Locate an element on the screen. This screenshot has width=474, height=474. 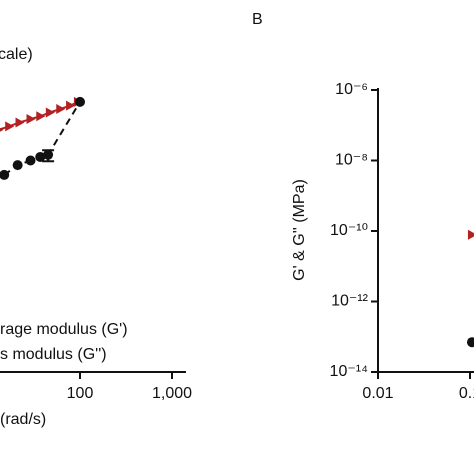
y-axis-label: G' & G'' (MPa) is located at coordinates (299, 230).